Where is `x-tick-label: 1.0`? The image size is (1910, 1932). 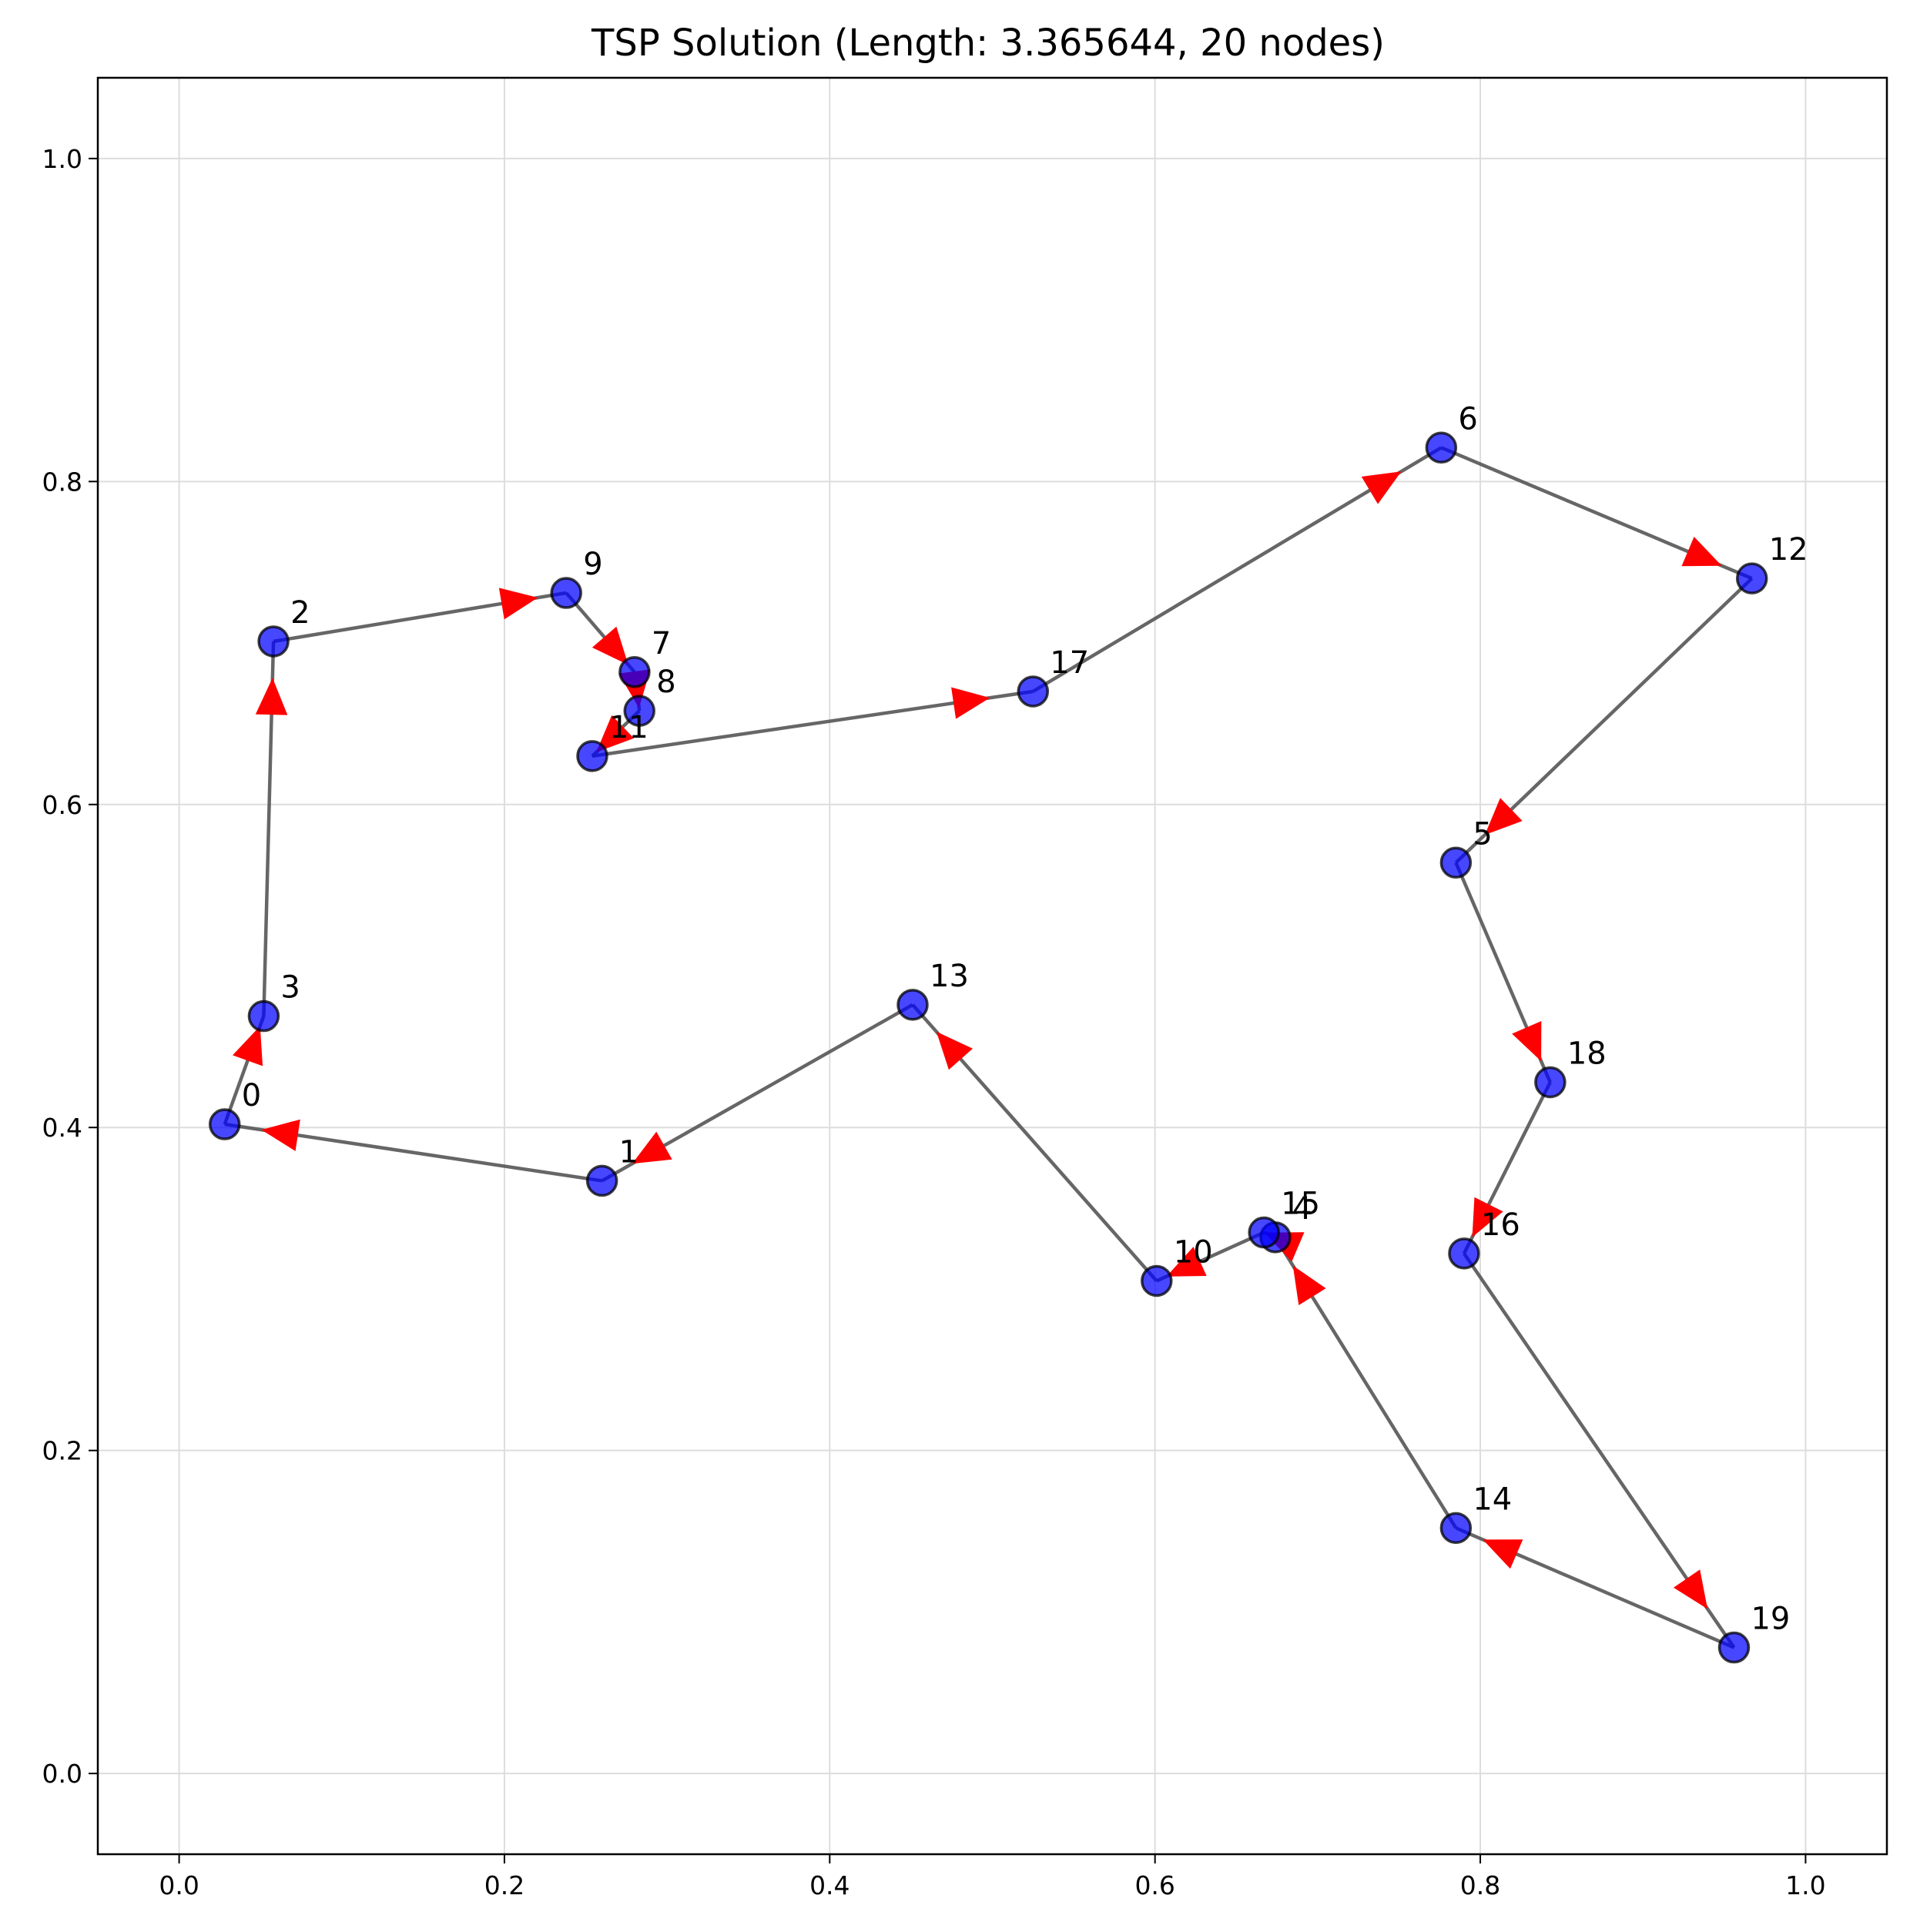
x-tick-label: 1.0 is located at coordinates (1805, 1885).